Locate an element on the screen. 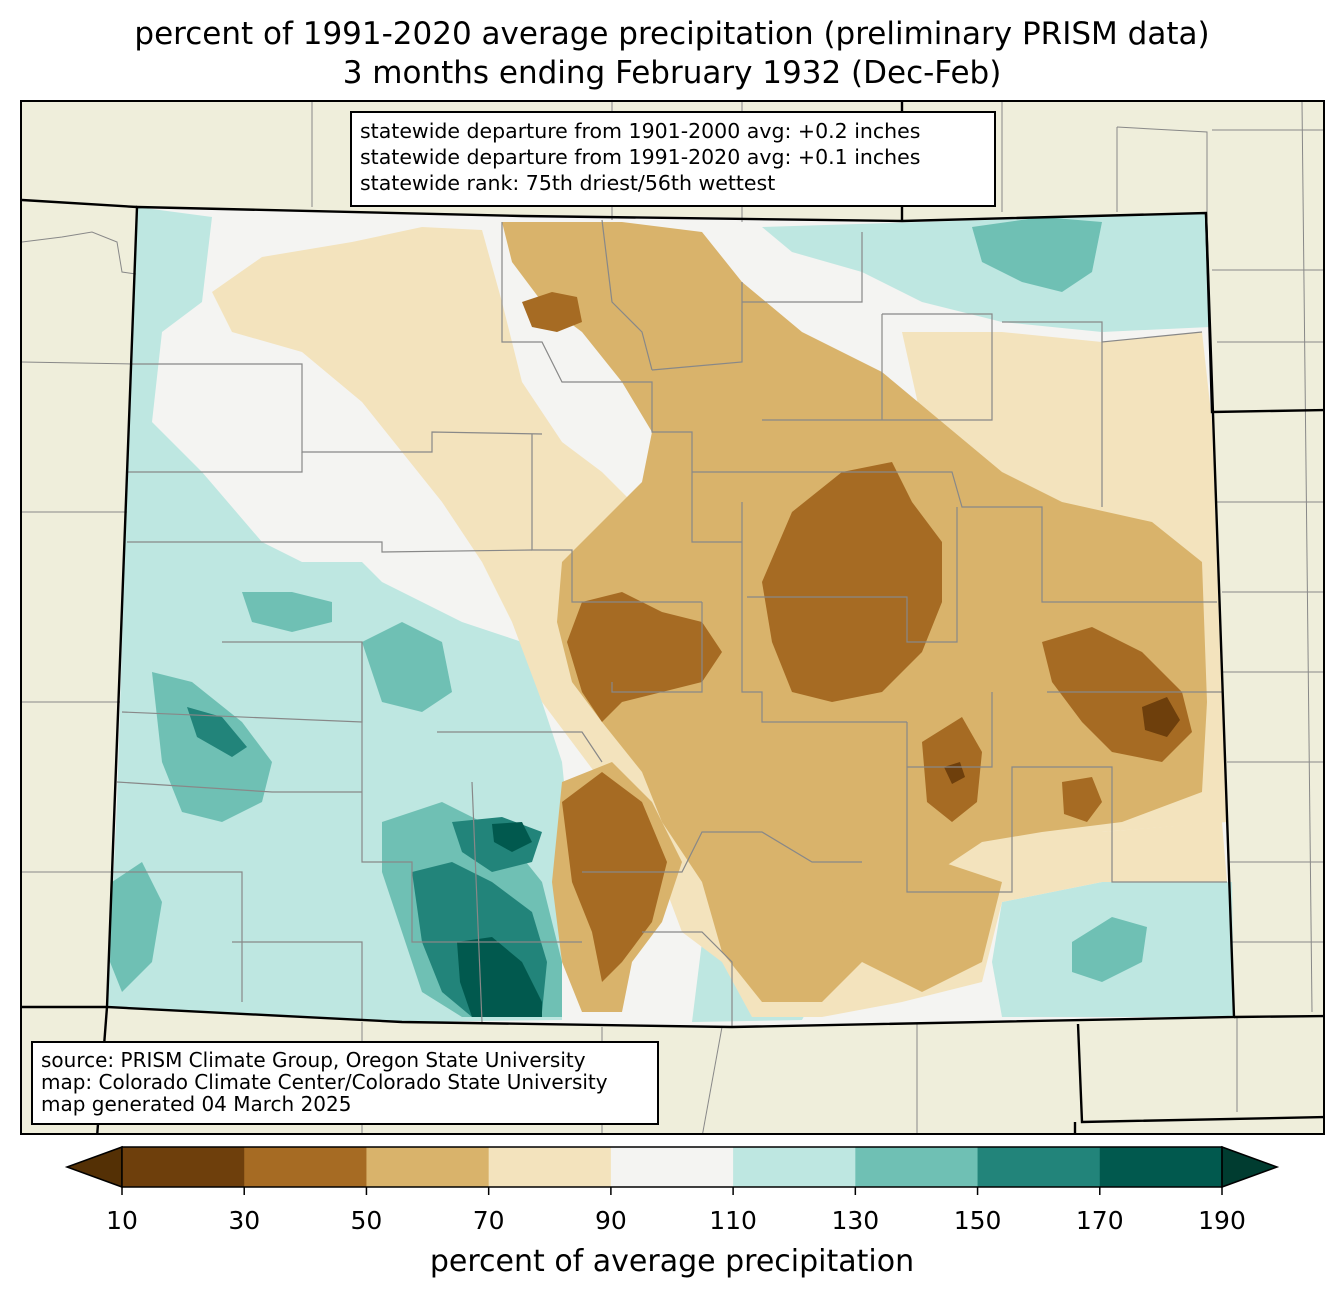  stats-rank: statewide rank: 75th driest/56th wettest is located at coordinates (568, 183).